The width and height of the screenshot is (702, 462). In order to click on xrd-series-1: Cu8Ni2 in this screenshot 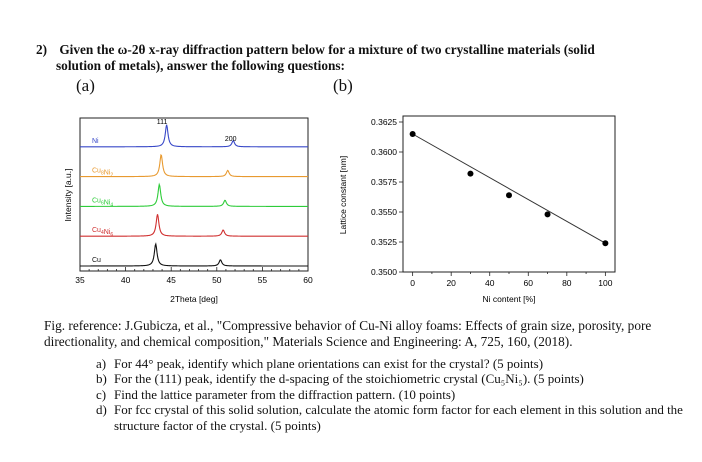, I will do `click(194, 166)`.